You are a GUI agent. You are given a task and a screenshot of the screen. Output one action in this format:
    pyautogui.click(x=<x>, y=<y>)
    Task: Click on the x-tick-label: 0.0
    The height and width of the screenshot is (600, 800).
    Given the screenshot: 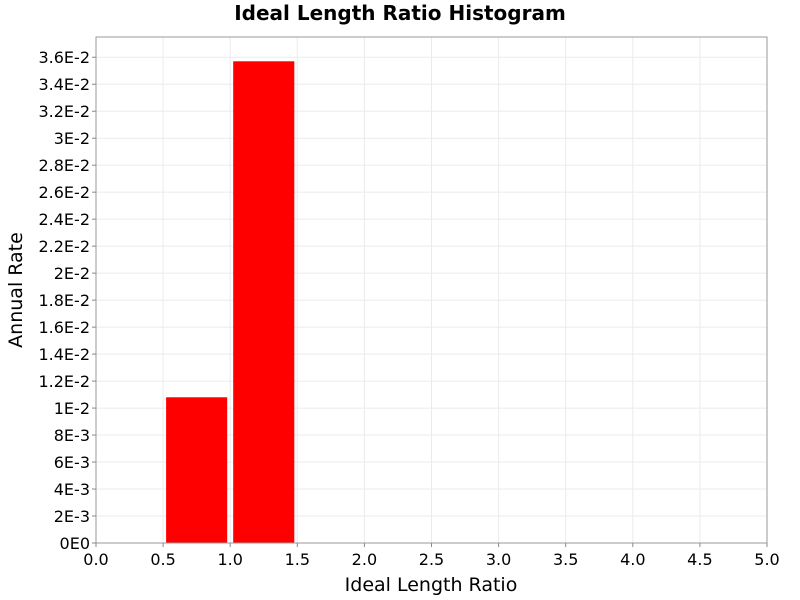 What is the action you would take?
    pyautogui.click(x=95, y=559)
    